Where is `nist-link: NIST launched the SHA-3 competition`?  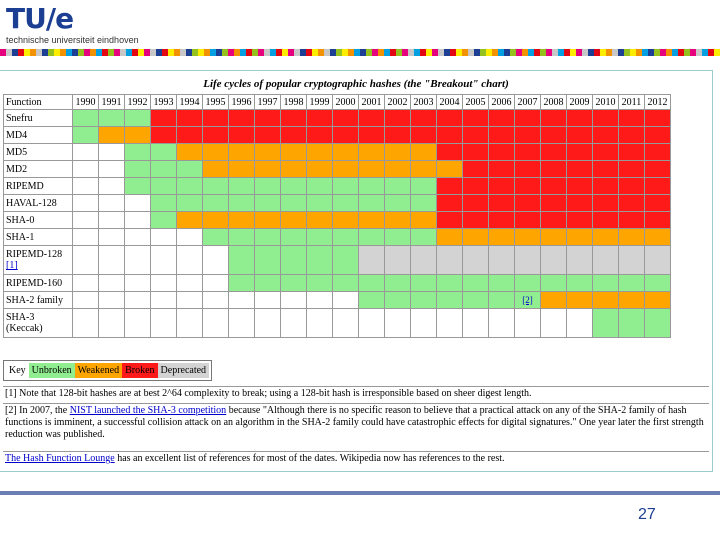 nist-link: NIST launched the SHA-3 competition is located at coordinates (148, 410).